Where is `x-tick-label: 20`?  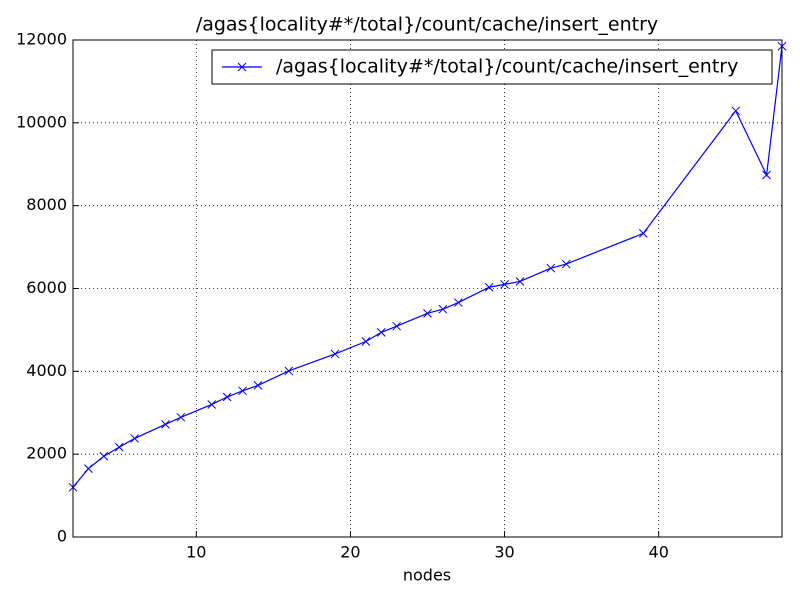
x-tick-label: 20 is located at coordinates (350, 552).